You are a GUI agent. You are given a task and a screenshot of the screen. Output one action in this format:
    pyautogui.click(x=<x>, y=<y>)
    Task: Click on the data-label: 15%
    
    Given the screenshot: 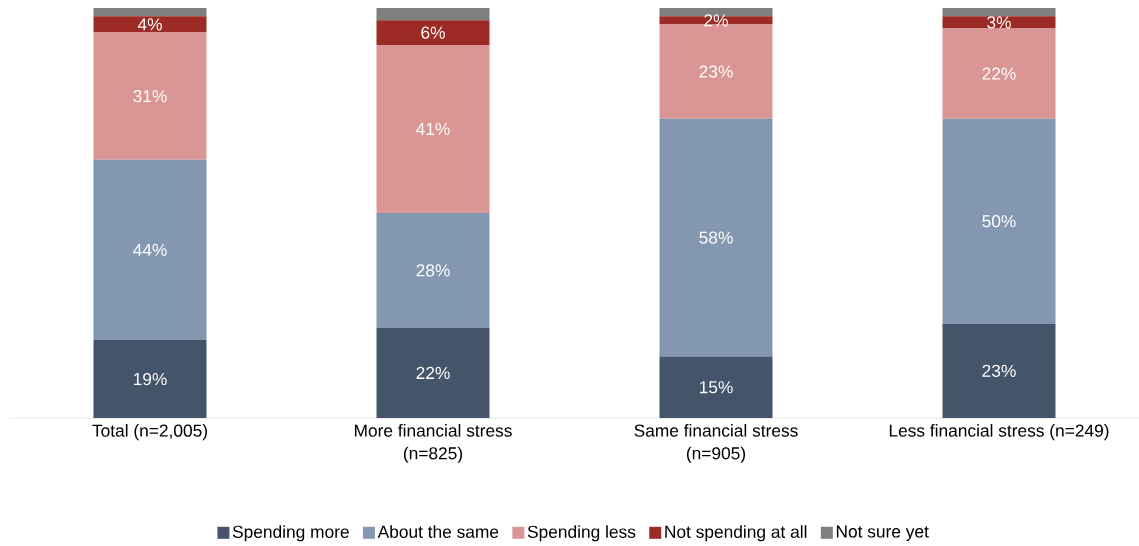 What is the action you would take?
    pyautogui.click(x=716, y=387)
    